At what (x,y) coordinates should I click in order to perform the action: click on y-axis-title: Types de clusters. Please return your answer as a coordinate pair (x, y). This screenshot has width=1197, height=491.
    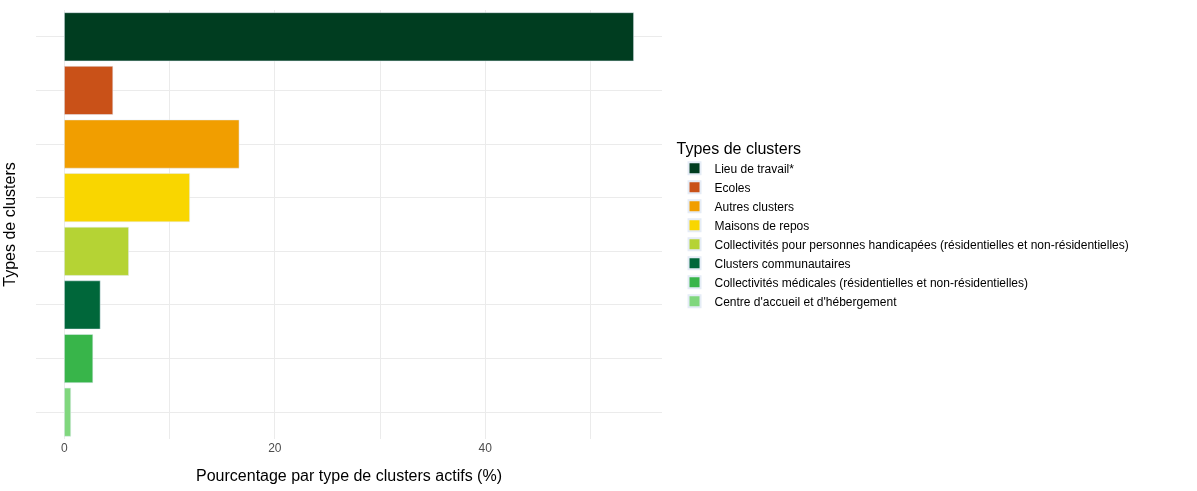
    Looking at the image, I should click on (9, 224).